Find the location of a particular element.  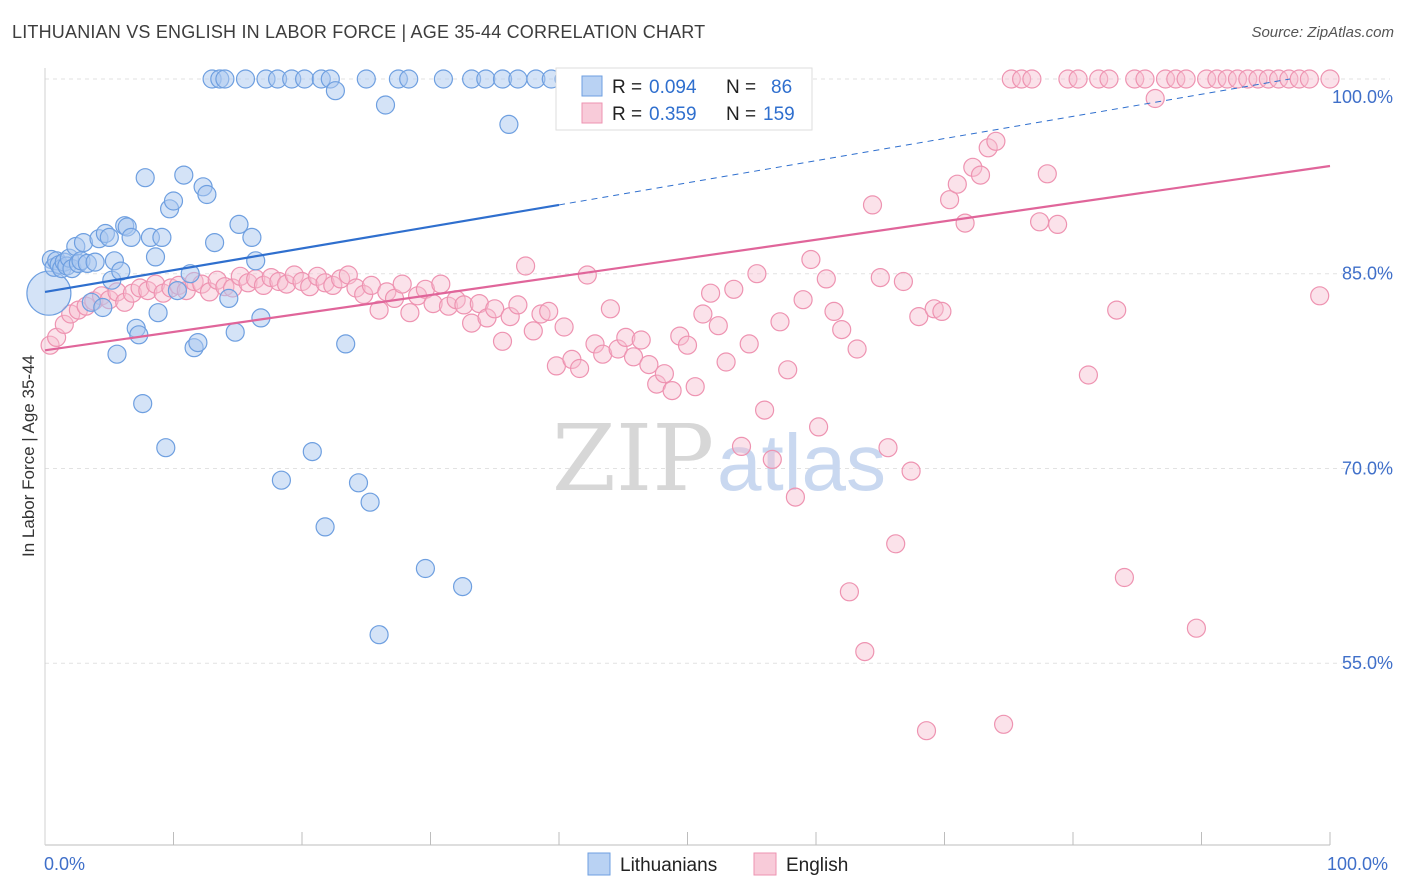

watermark-zip: ZIP is located at coordinates (633, 458).